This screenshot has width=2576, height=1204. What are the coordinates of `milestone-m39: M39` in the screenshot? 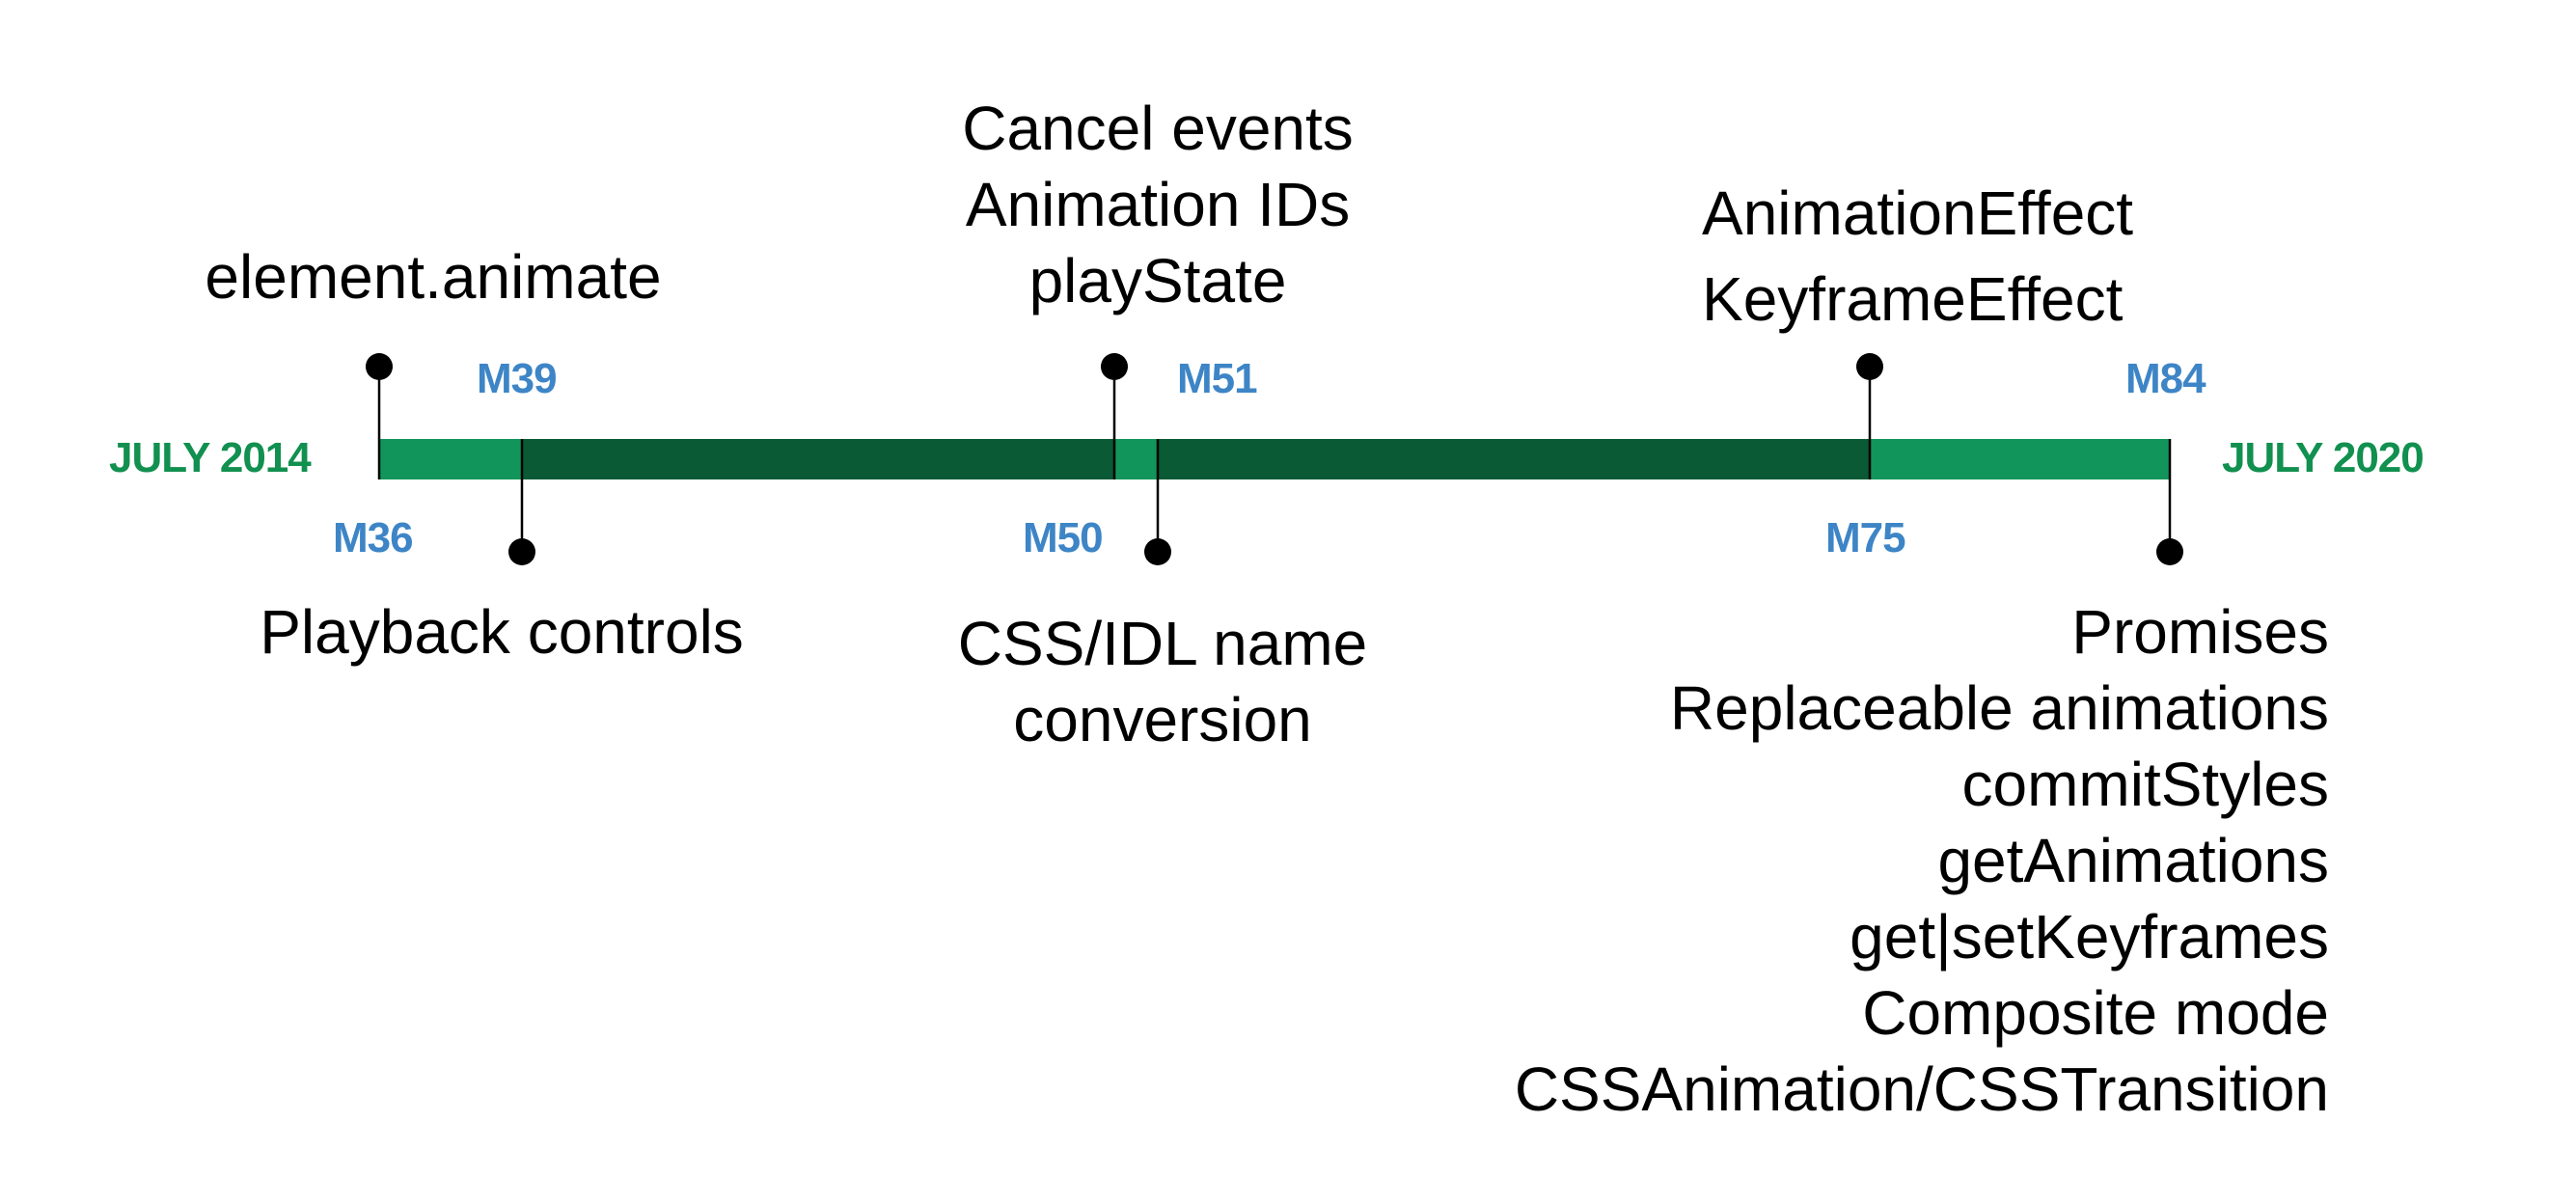 It's located at (518, 378).